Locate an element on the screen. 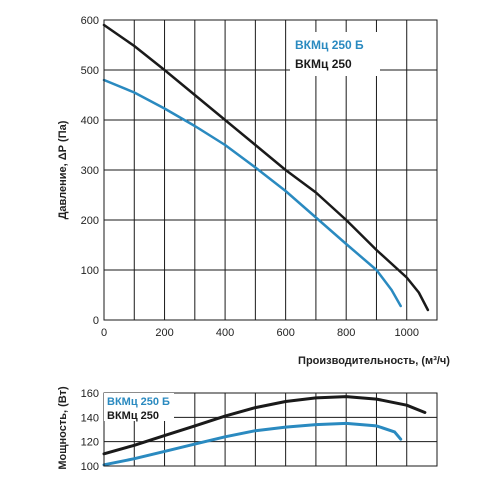 This screenshot has height=500, width=500. pressure-y-axis-label: Давление, ΔР (Па) is located at coordinates (63, 169).